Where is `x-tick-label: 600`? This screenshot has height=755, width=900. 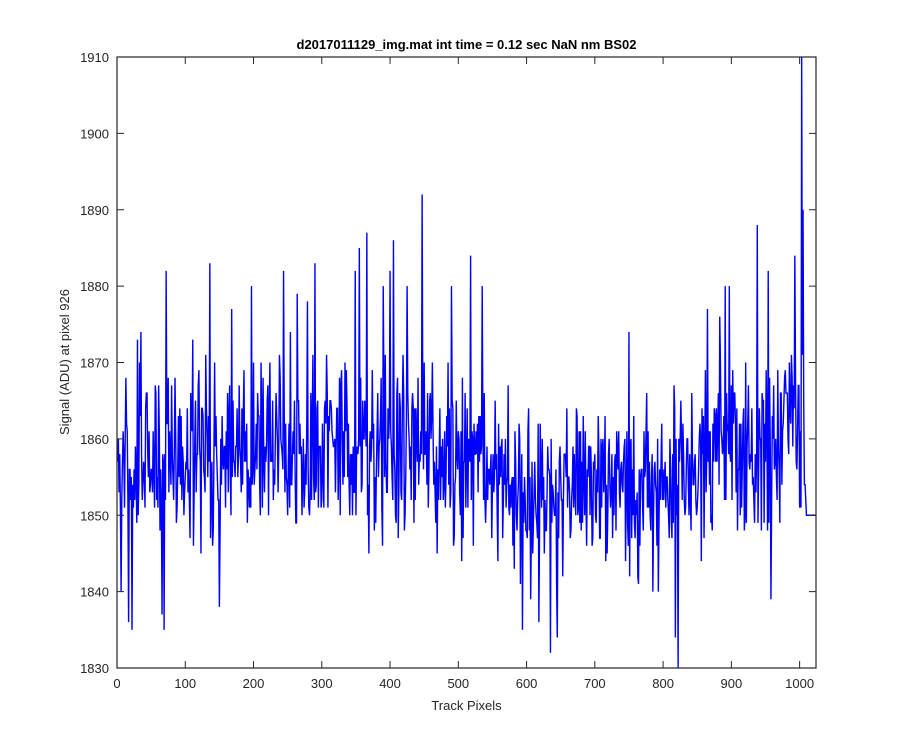
x-tick-label: 600 is located at coordinates (527, 683).